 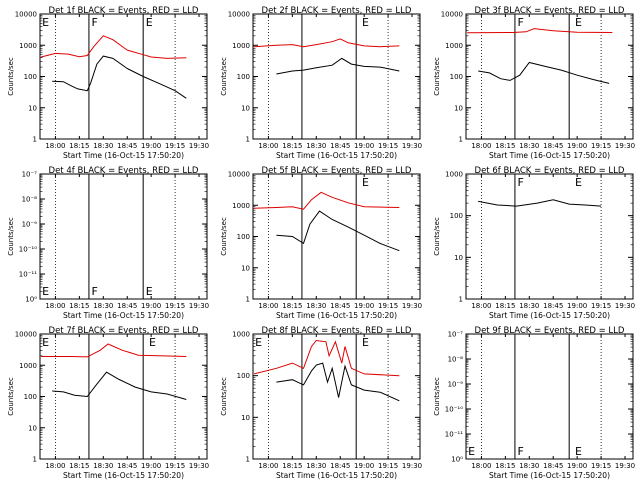 What do you see at coordinates (124, 171) in the screenshot?
I see `panel-title: Det 4f BLACK = Events, RED = LLD` at bounding box center [124, 171].